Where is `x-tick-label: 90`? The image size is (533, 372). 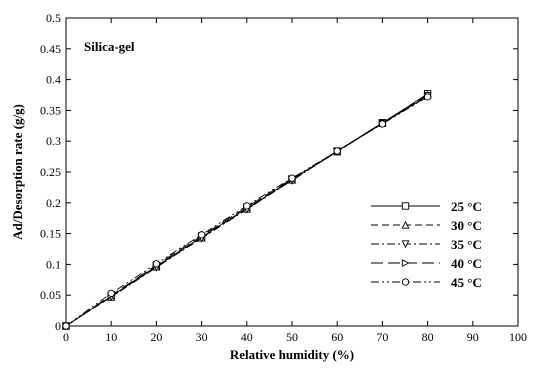
x-tick-label: 90 is located at coordinates (473, 337).